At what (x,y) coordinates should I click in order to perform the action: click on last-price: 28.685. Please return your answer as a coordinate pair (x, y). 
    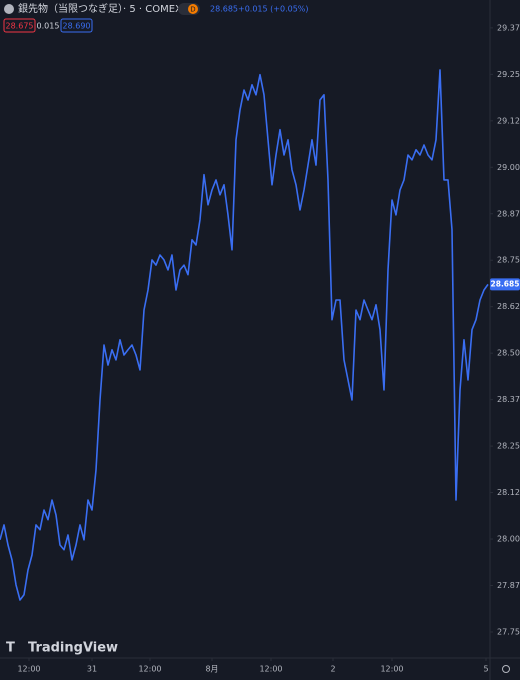
    Looking at the image, I should click on (224, 9).